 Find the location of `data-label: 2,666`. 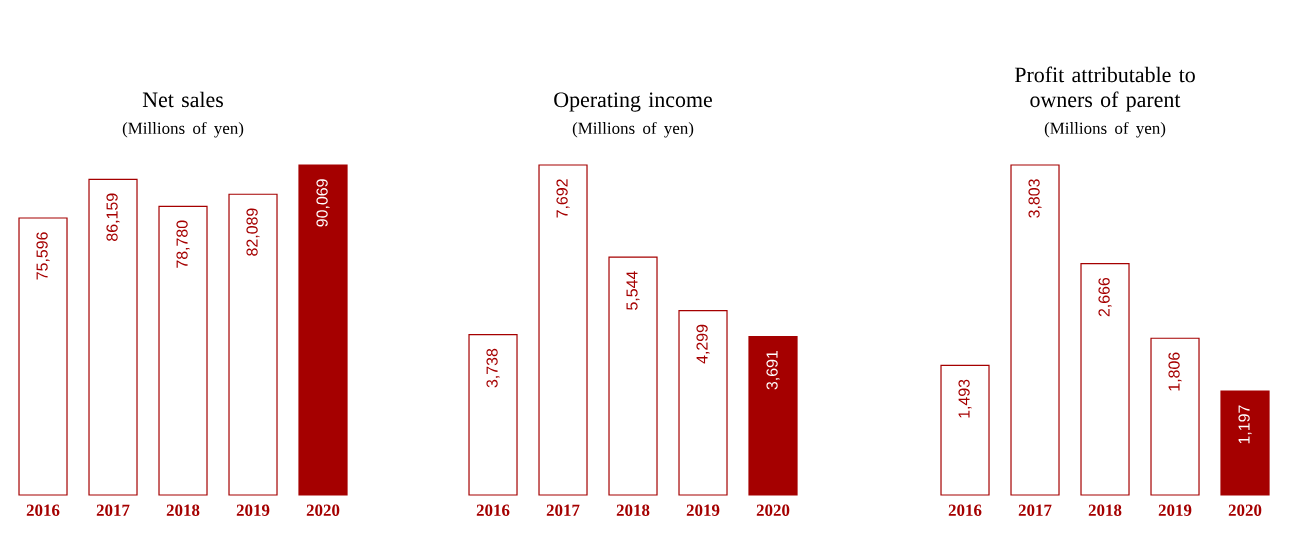

data-label: 2,666 is located at coordinates (1105, 297).